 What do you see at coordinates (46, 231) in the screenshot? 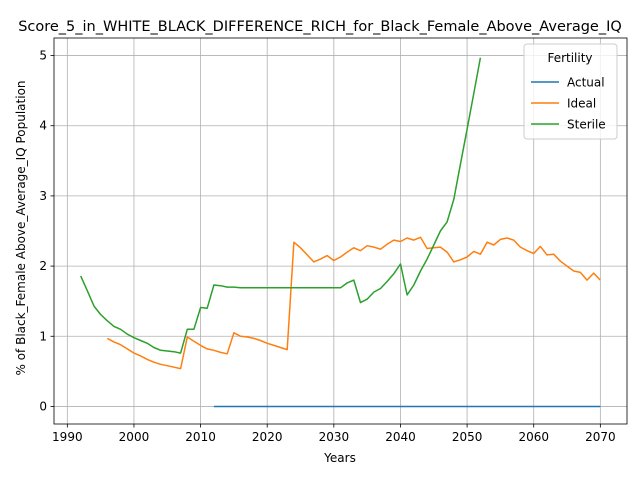
I see `y-axis: 0 1 2 3 4 5` at bounding box center [46, 231].